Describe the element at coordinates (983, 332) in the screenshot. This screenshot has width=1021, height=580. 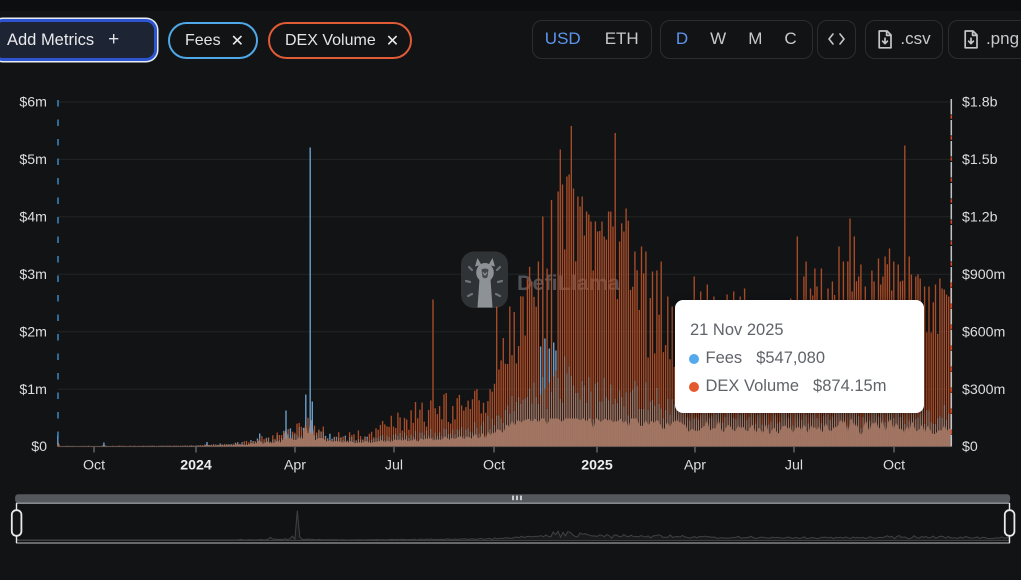
I see `svg-text: $600m` at that location.